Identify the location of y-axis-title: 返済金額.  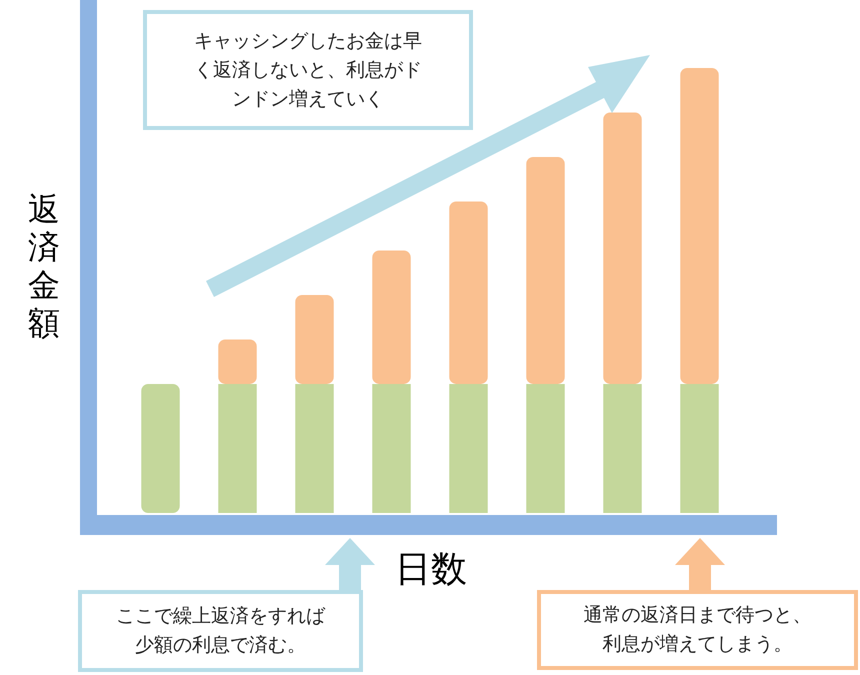
(44, 266).